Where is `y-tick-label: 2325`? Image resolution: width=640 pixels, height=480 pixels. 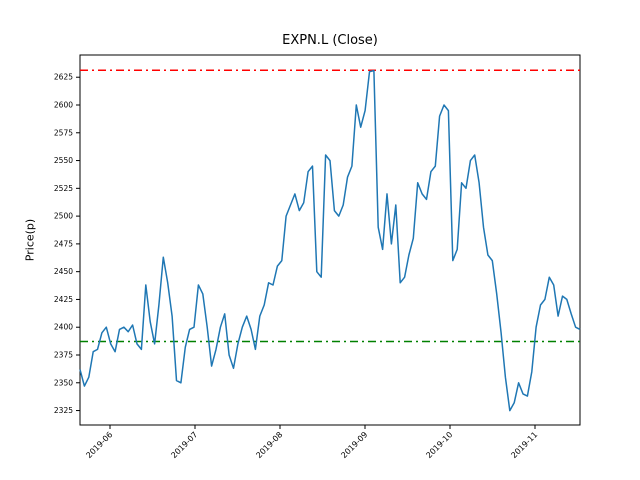
y-tick-label: 2325 is located at coordinates (63, 410).